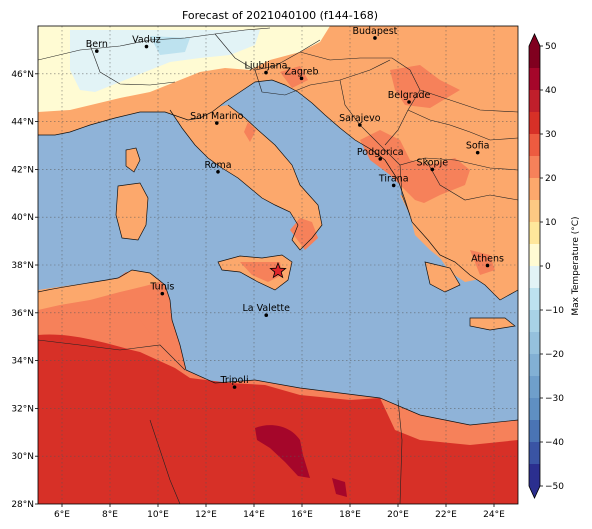  What do you see at coordinates (302, 515) in the screenshot?
I see `x-tick-label: 16°E` at bounding box center [302, 515].